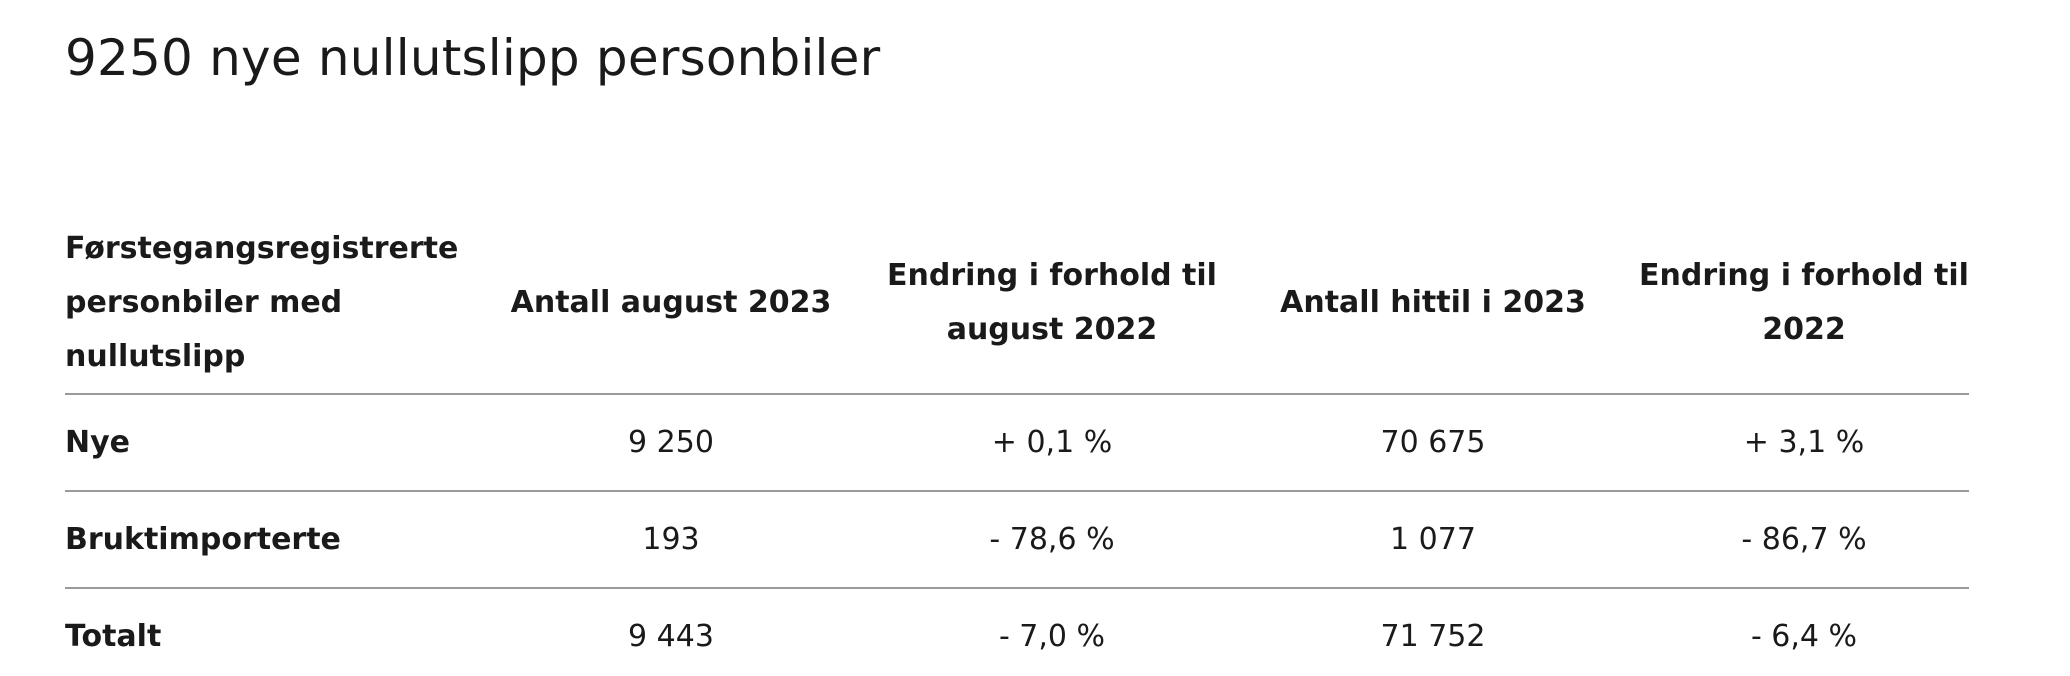 This screenshot has height=676, width=2070. I want to click on cell-count-august: 9 443, so click(671, 636).